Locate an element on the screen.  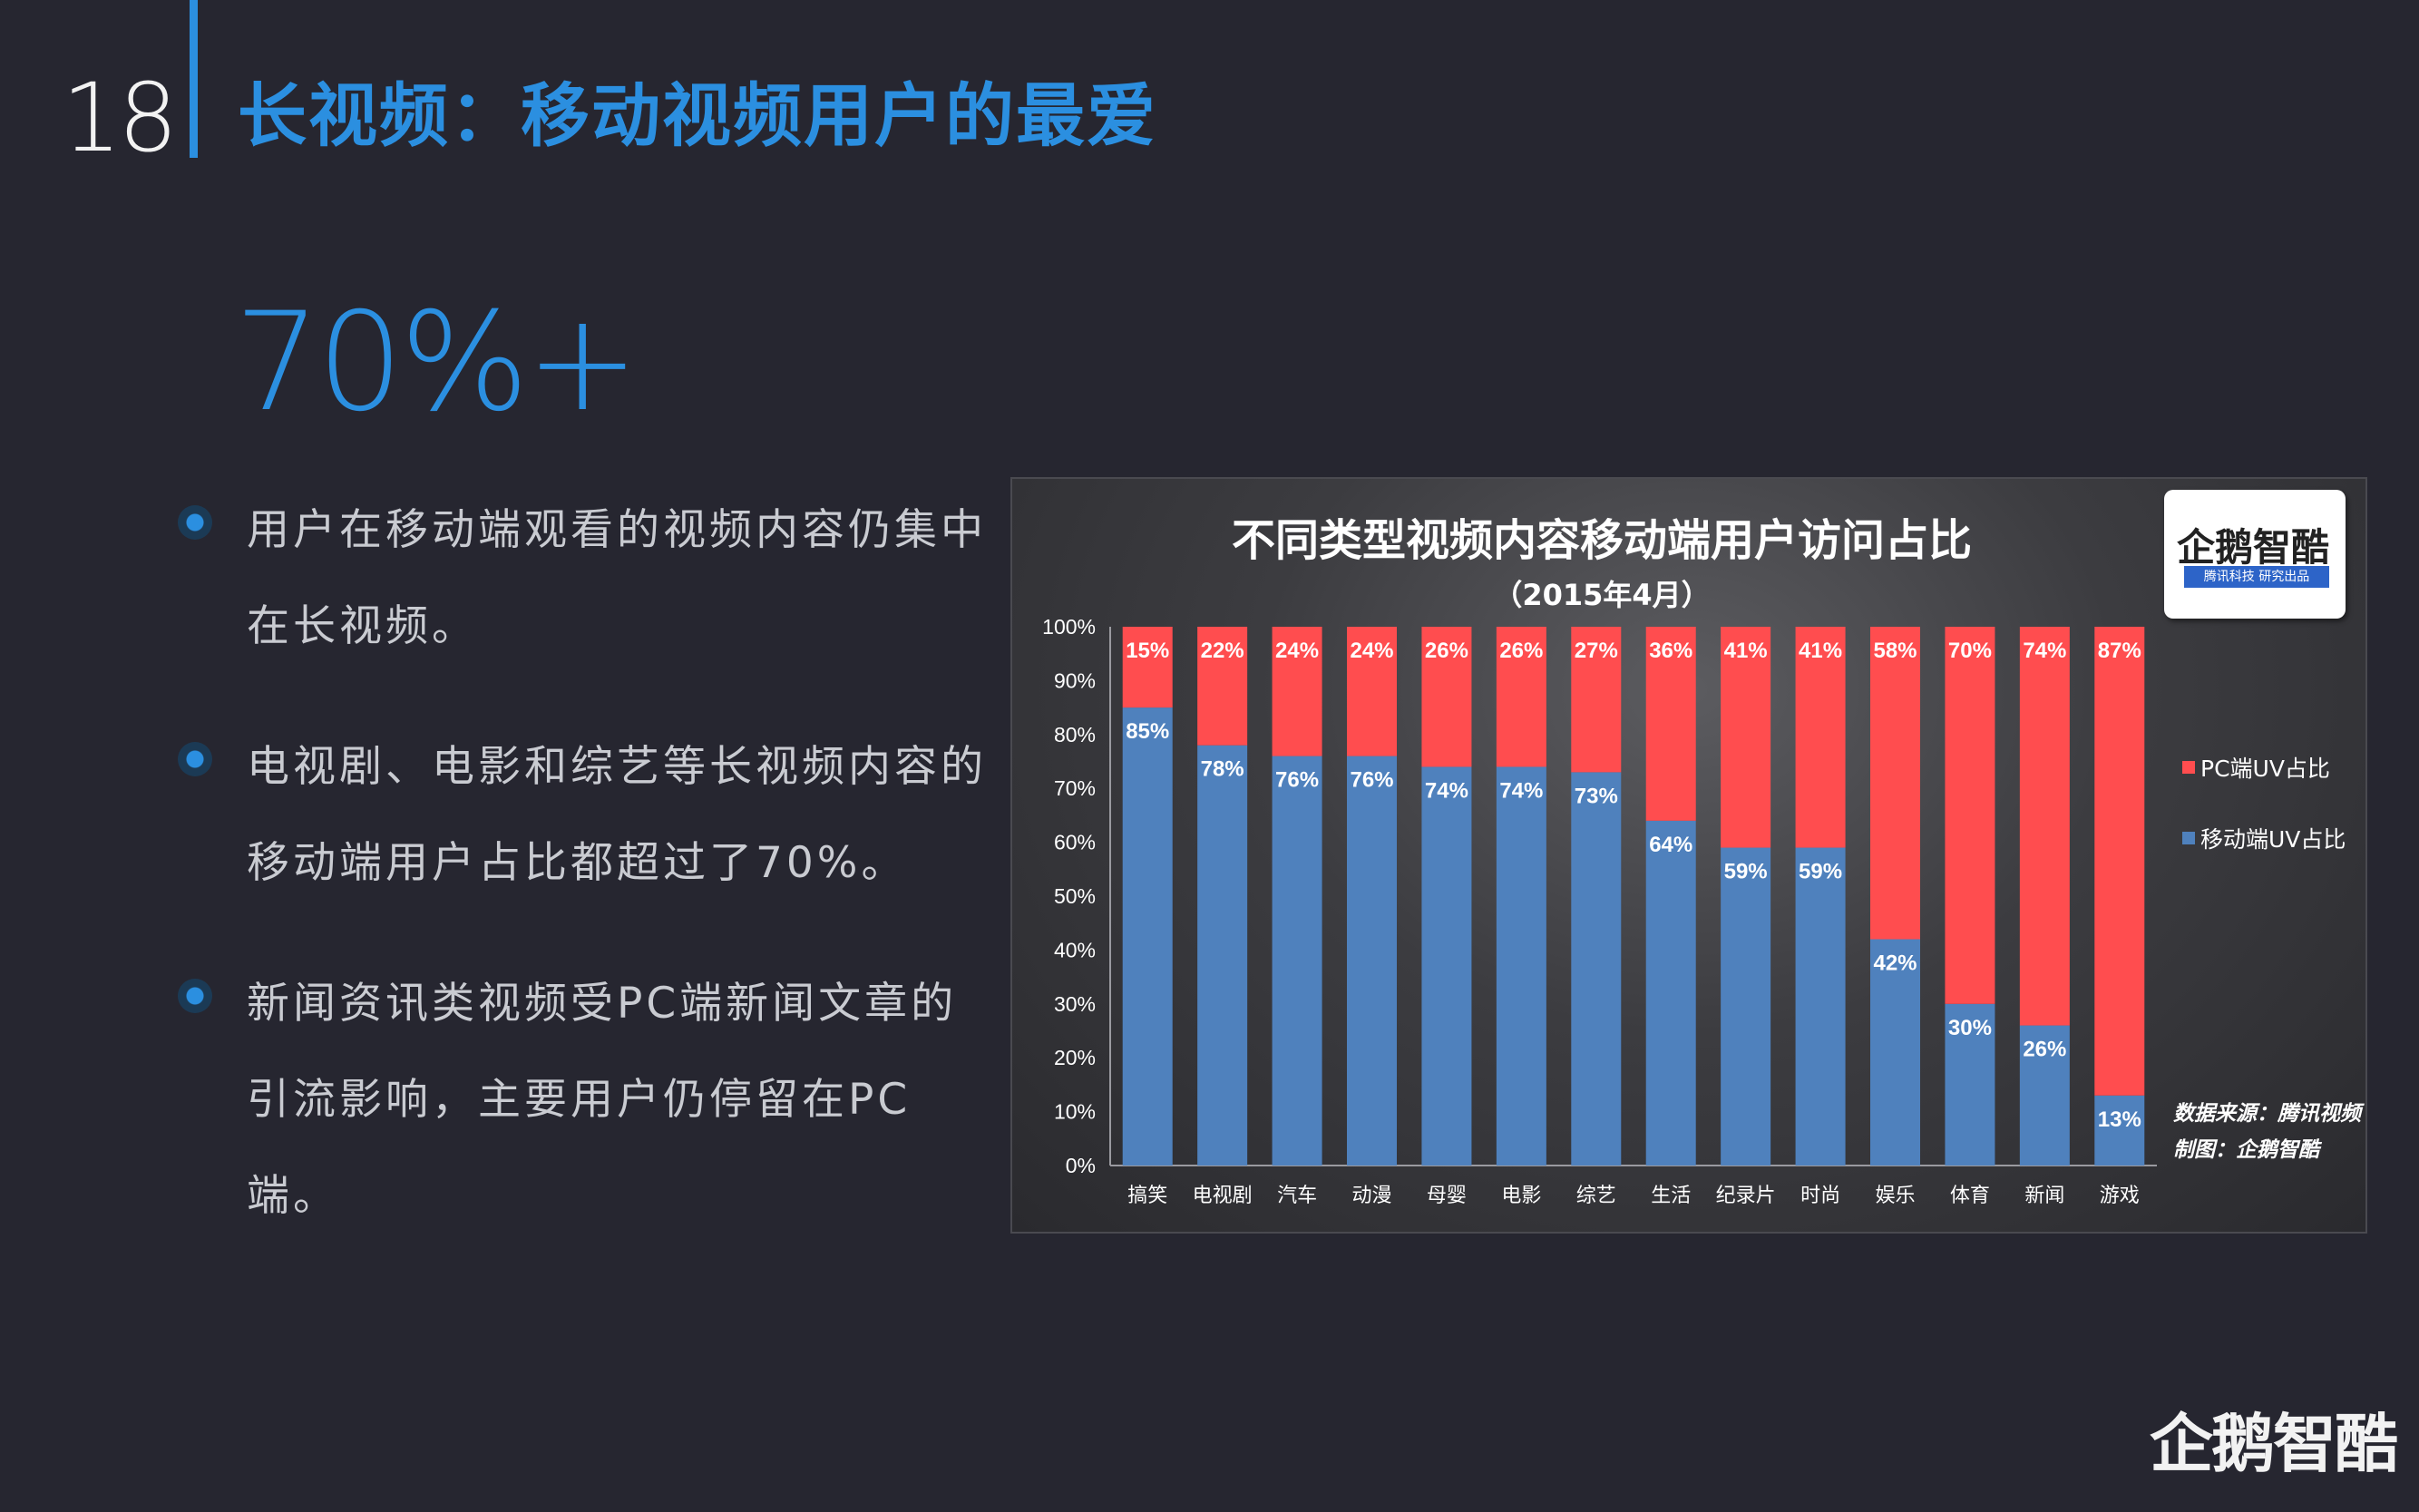
bullet-item: 电视剧、电影和综艺等长视频内容的 移动端用户占比都超过了70%。 is located at coordinates (586, 815).